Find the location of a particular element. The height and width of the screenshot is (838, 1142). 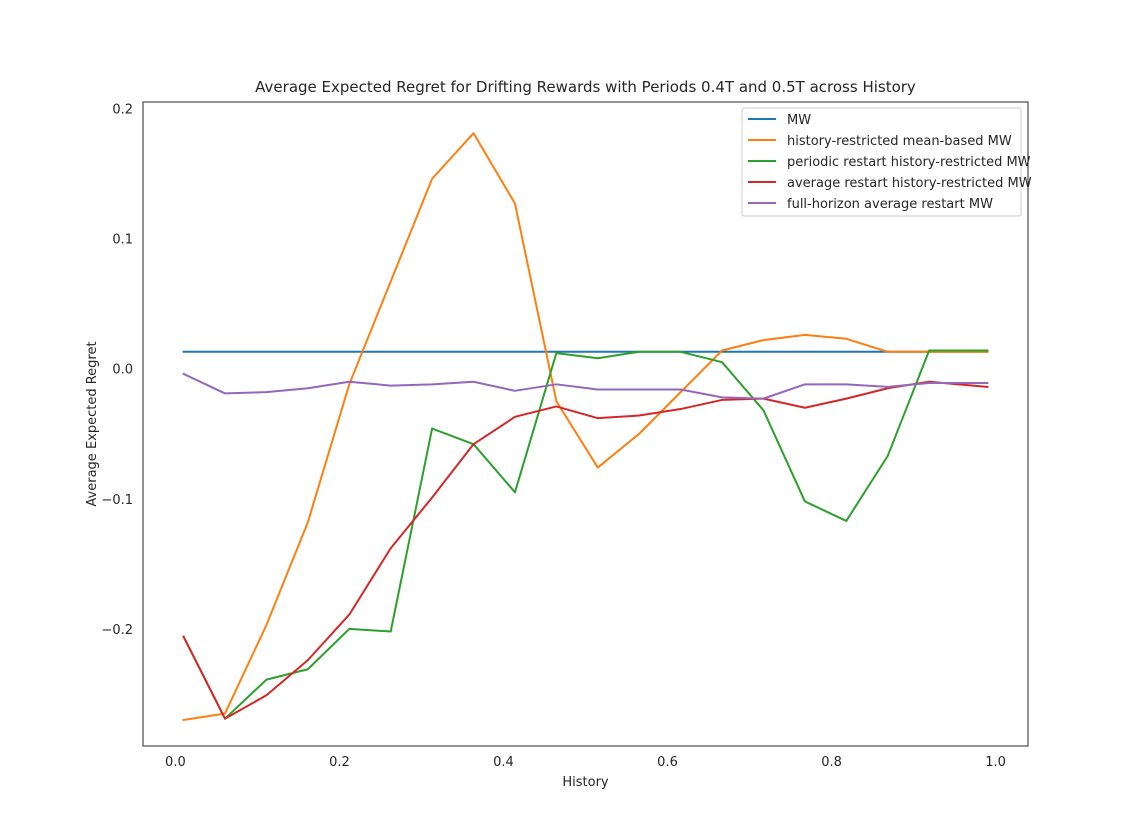

y-axis-label: Average Expected Regret is located at coordinates (92, 423).